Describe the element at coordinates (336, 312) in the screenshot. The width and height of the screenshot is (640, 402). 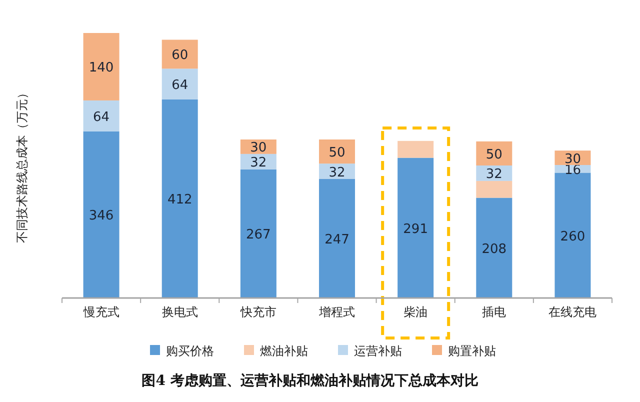
I see `x-tick-label: 增程式` at that location.